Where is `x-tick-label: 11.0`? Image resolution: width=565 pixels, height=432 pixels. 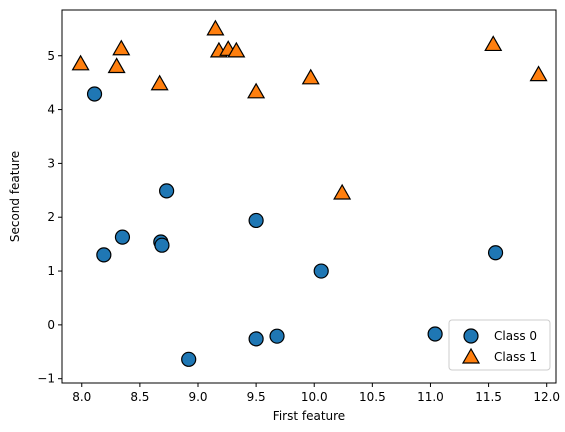 x-tick-label: 11.0 is located at coordinates (430, 397).